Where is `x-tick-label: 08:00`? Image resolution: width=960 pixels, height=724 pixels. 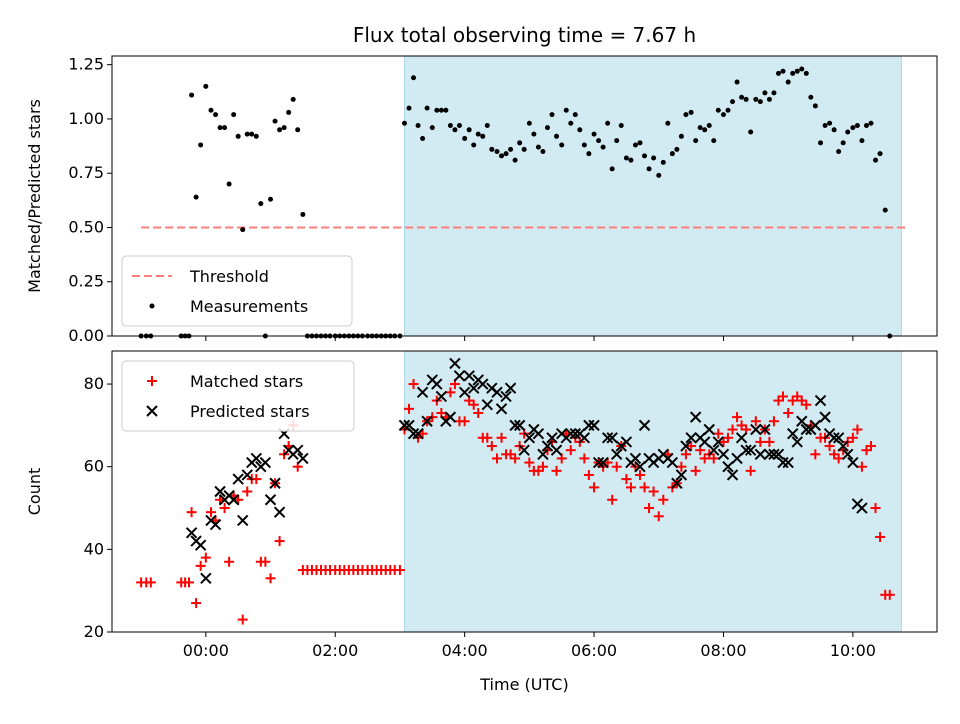 x-tick-label: 08:00 is located at coordinates (723, 650).